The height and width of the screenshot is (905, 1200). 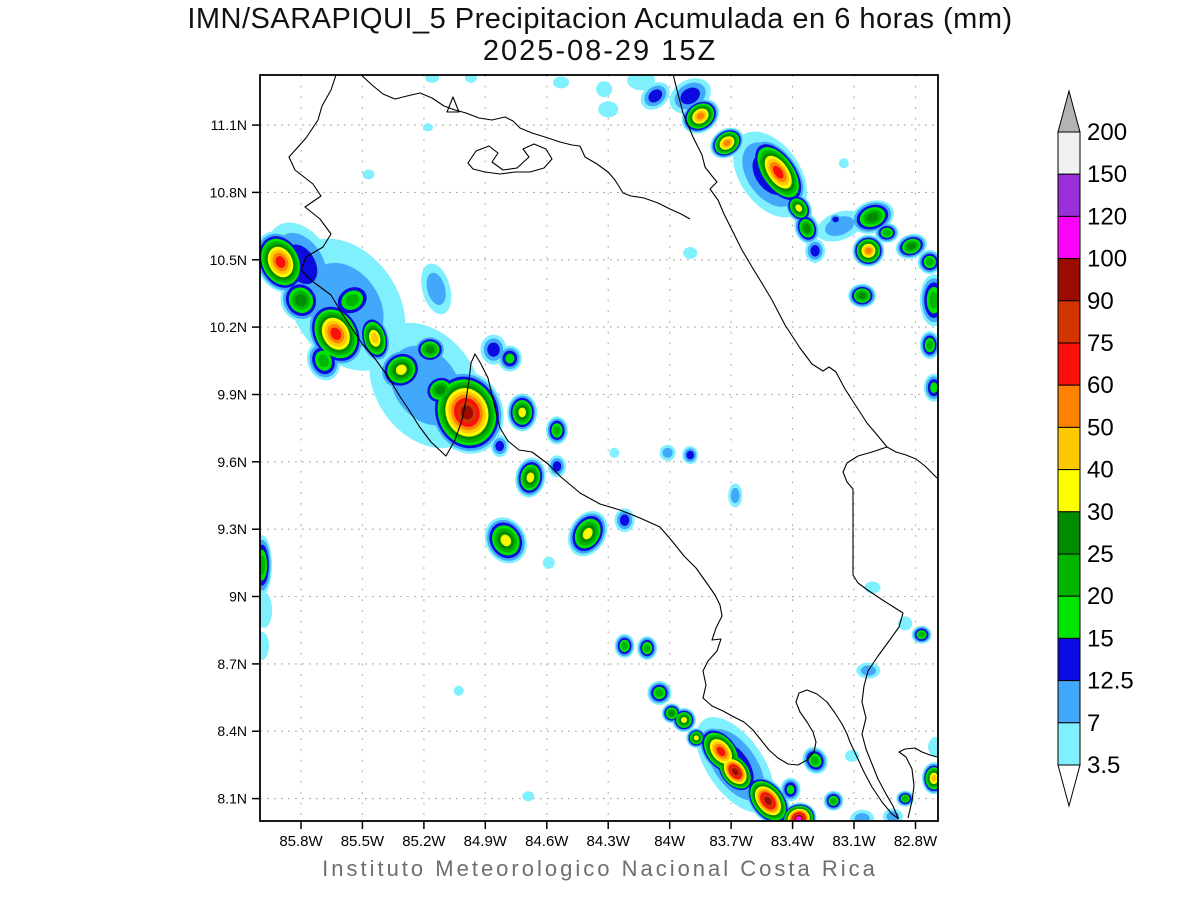 What do you see at coordinates (363, 841) in the screenshot?
I see `lon-tick-label: 85.5W` at bounding box center [363, 841].